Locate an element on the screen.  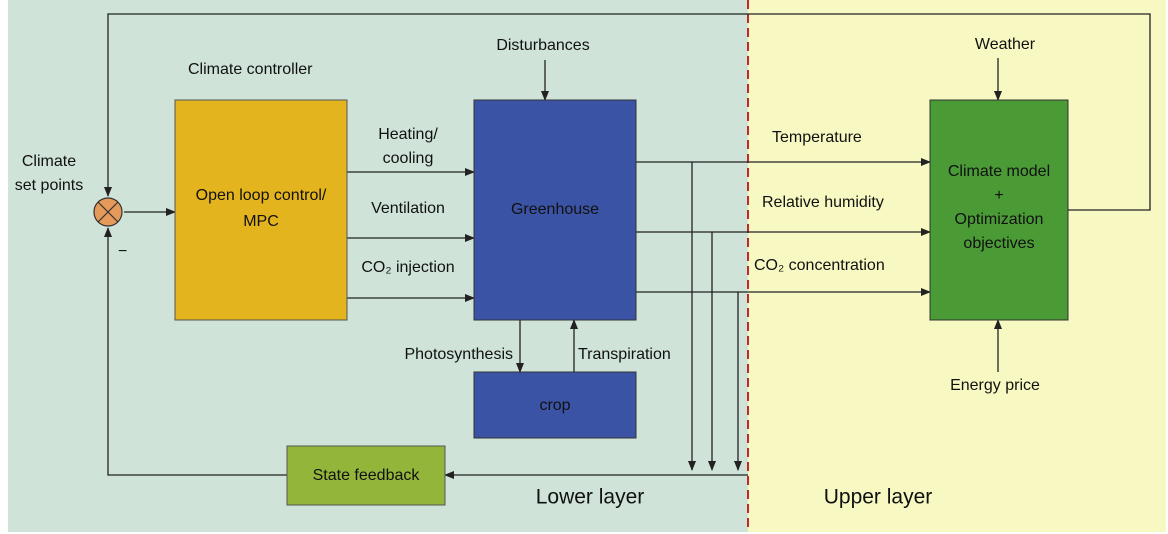
label: Energy price is located at coordinates (995, 385).